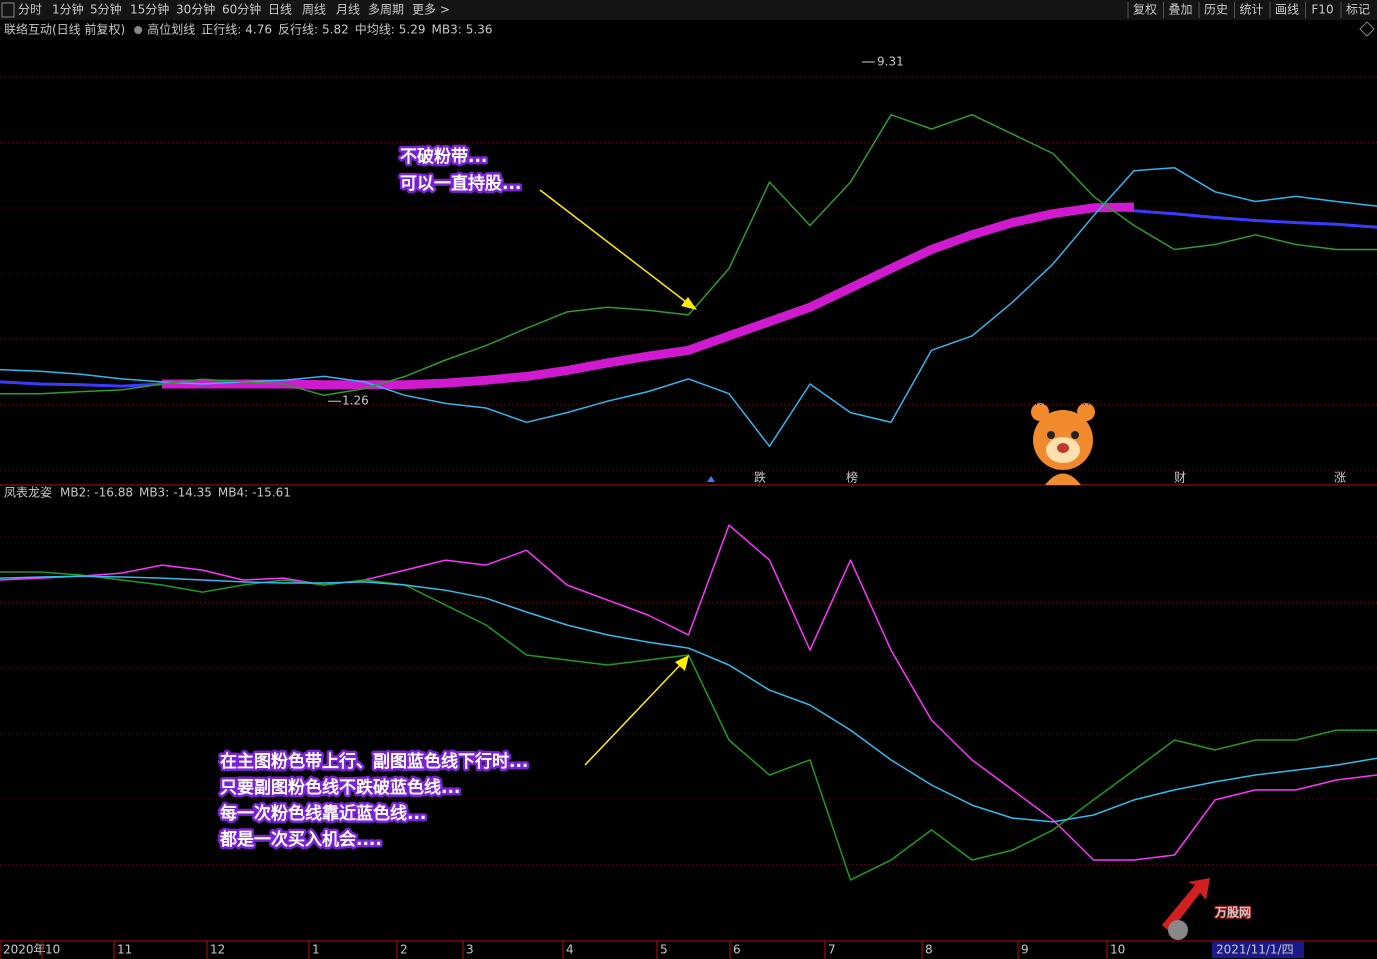 This screenshot has height=959, width=1377. I want to click on period-tab: 5分钟, so click(106, 9).